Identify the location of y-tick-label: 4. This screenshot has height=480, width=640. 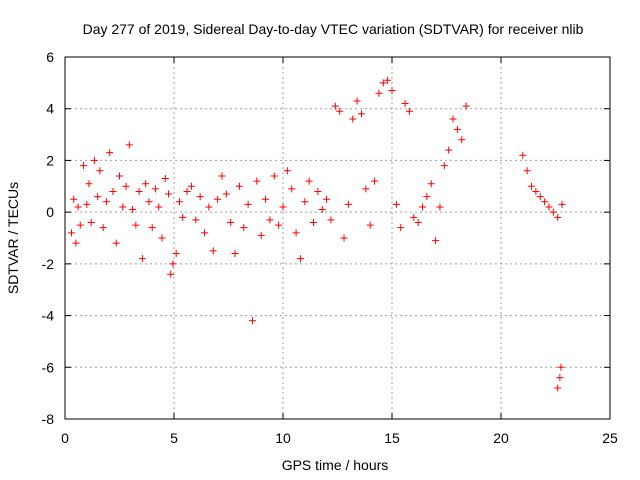
(50, 109).